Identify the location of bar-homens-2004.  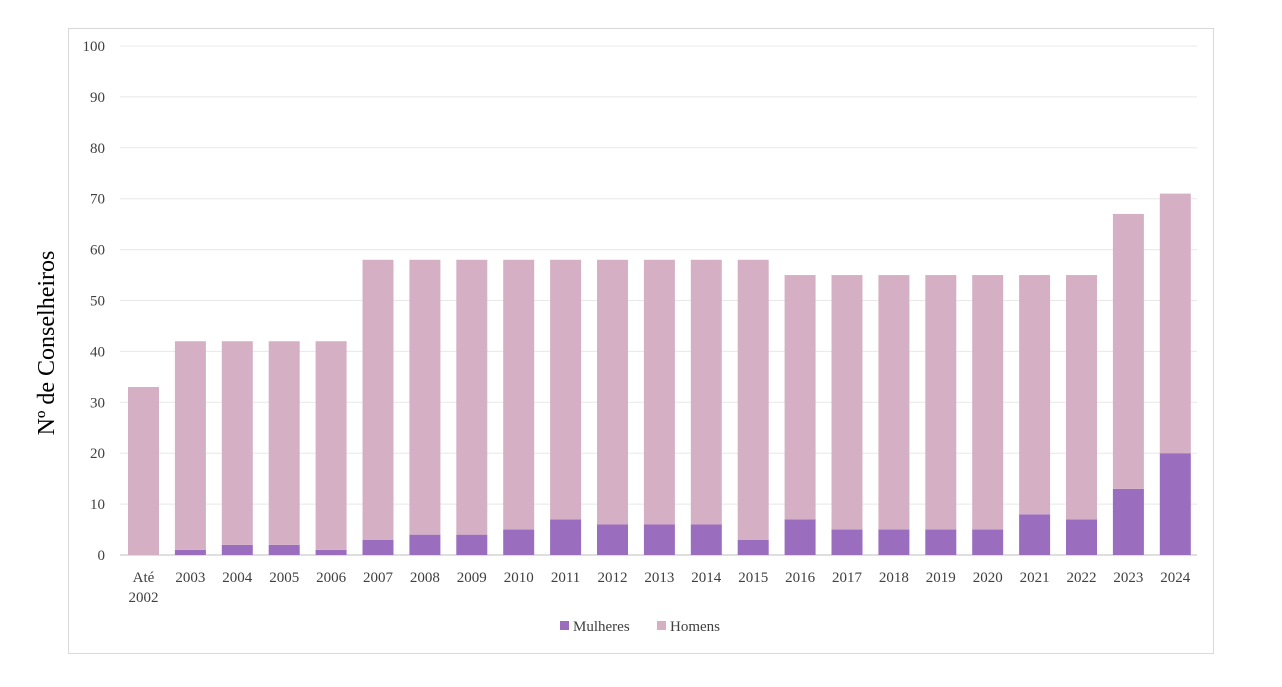
(237, 443).